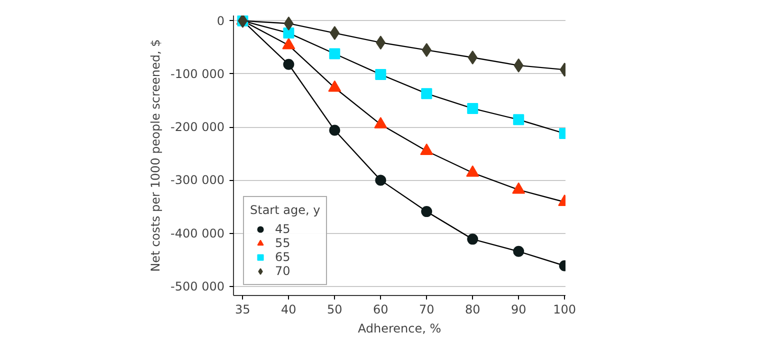 The height and width of the screenshot is (351, 780). Describe the element at coordinates (197, 127) in the screenshot. I see `y-tick-label: -200 000` at that location.